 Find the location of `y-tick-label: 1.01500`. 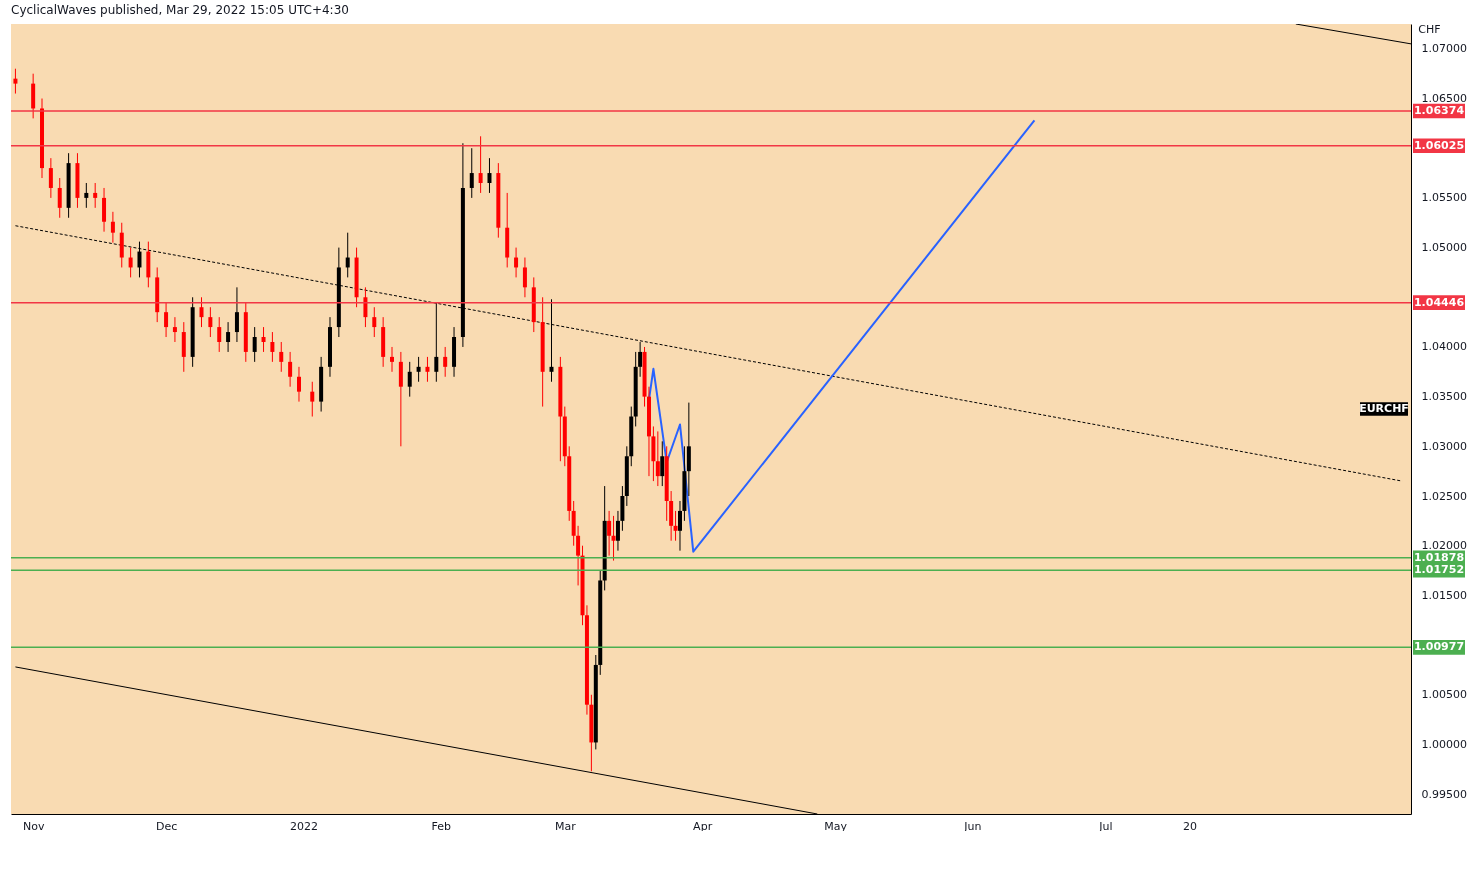

y-tick-label: 1.01500 is located at coordinates (1444, 595).